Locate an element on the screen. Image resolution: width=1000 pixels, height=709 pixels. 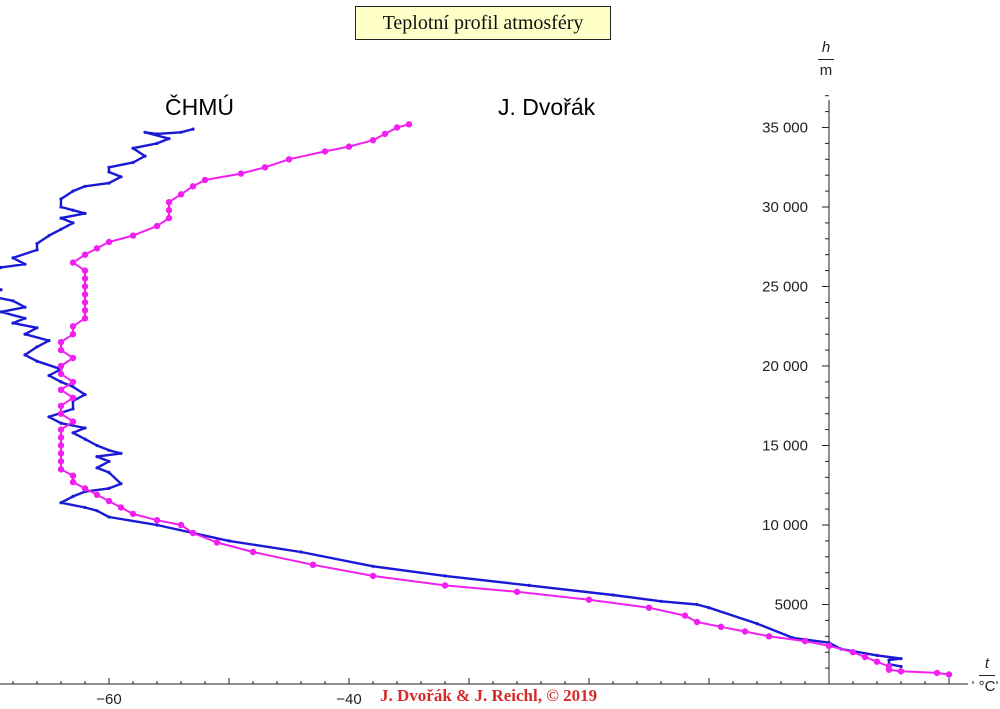
x-axis-unit-denominator: °C is located at coordinates (987, 686).